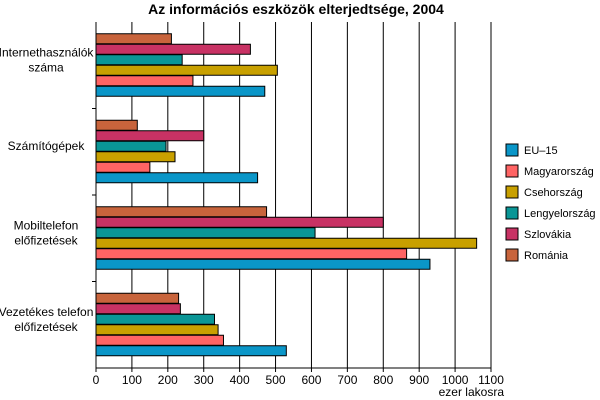 The width and height of the screenshot is (600, 400). What do you see at coordinates (204, 380) in the screenshot?
I see `x-tick-label: 300` at bounding box center [204, 380].